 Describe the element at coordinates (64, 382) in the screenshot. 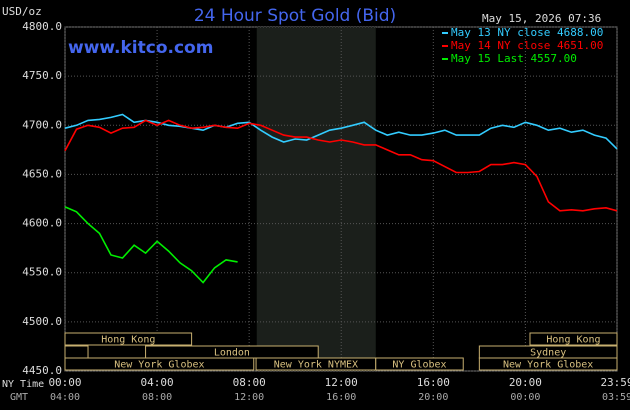

I see `x-tick-label: 00:00` at that location.